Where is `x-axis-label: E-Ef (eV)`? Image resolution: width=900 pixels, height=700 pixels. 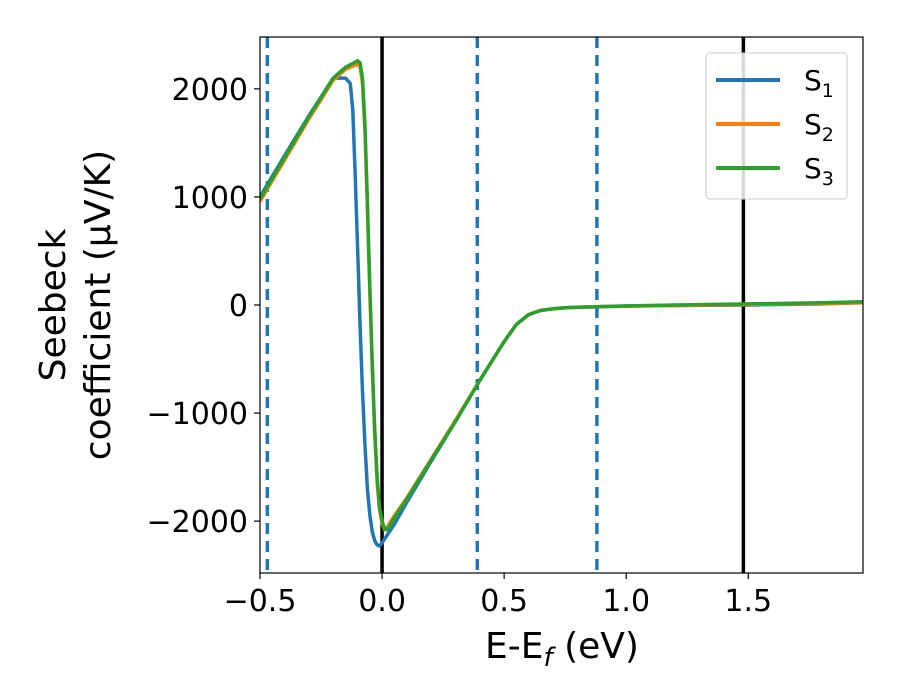 x-axis-label: E-Ef (eV) is located at coordinates (562, 649).